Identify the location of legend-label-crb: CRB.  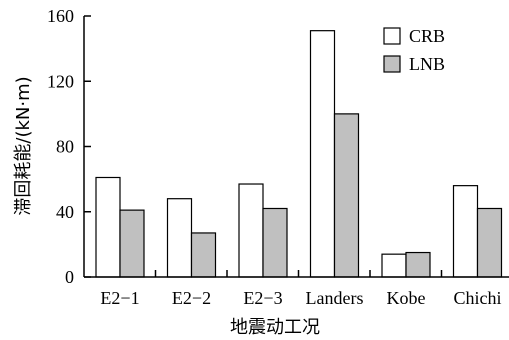
(427, 36).